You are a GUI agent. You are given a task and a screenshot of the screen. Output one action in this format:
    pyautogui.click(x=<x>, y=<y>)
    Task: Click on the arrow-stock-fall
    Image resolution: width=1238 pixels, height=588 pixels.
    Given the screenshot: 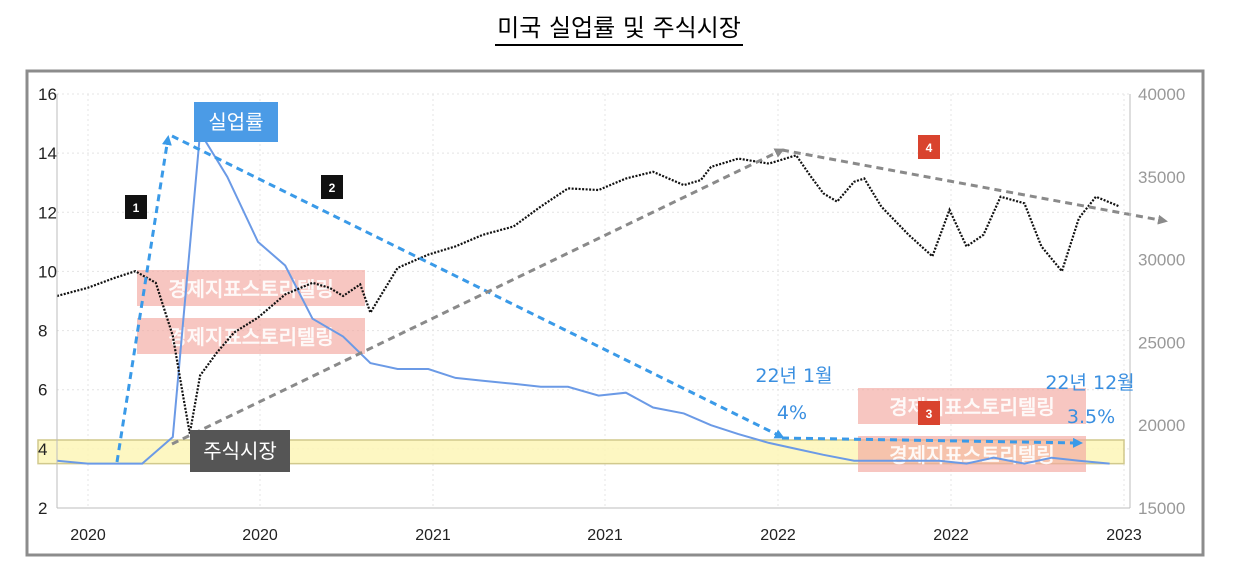 What is the action you would take?
    pyautogui.click(x=974, y=186)
    